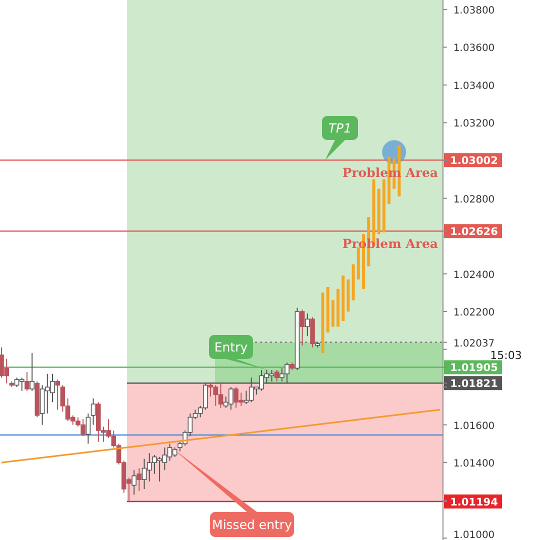 The image size is (540, 540). What do you see at coordinates (474, 124) in the screenshot?
I see `y-tick-label: 1.03200` at bounding box center [474, 124].